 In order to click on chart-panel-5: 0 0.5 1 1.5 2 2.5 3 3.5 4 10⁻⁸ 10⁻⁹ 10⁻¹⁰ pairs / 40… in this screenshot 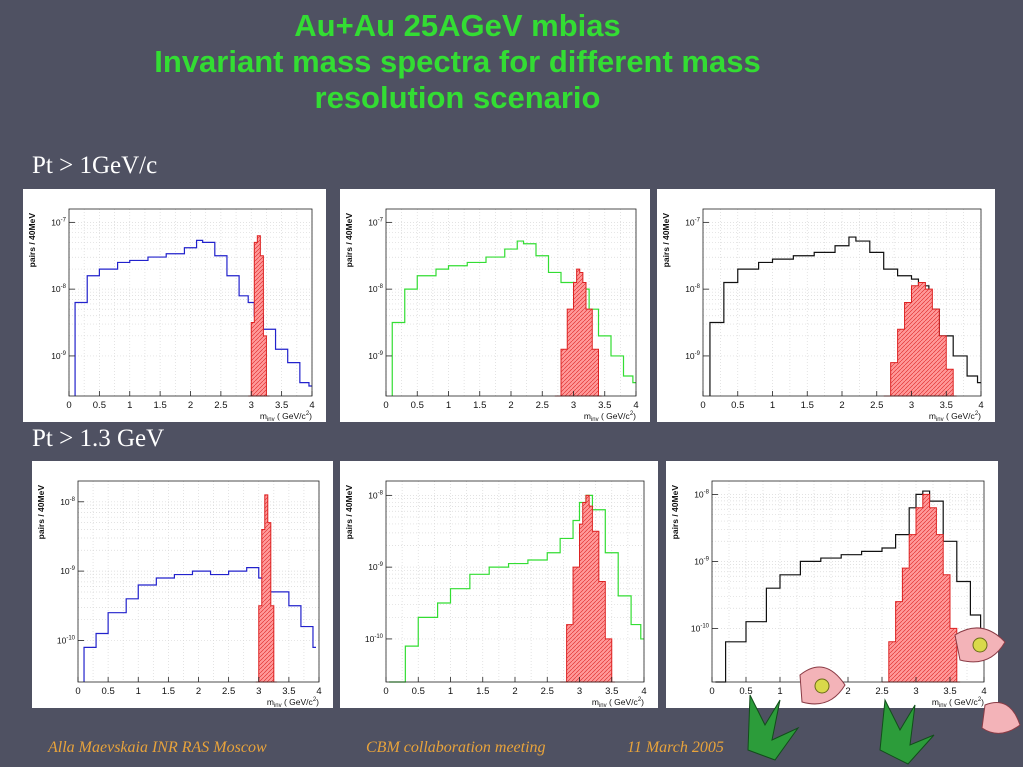, I will do `click(499, 584)`.